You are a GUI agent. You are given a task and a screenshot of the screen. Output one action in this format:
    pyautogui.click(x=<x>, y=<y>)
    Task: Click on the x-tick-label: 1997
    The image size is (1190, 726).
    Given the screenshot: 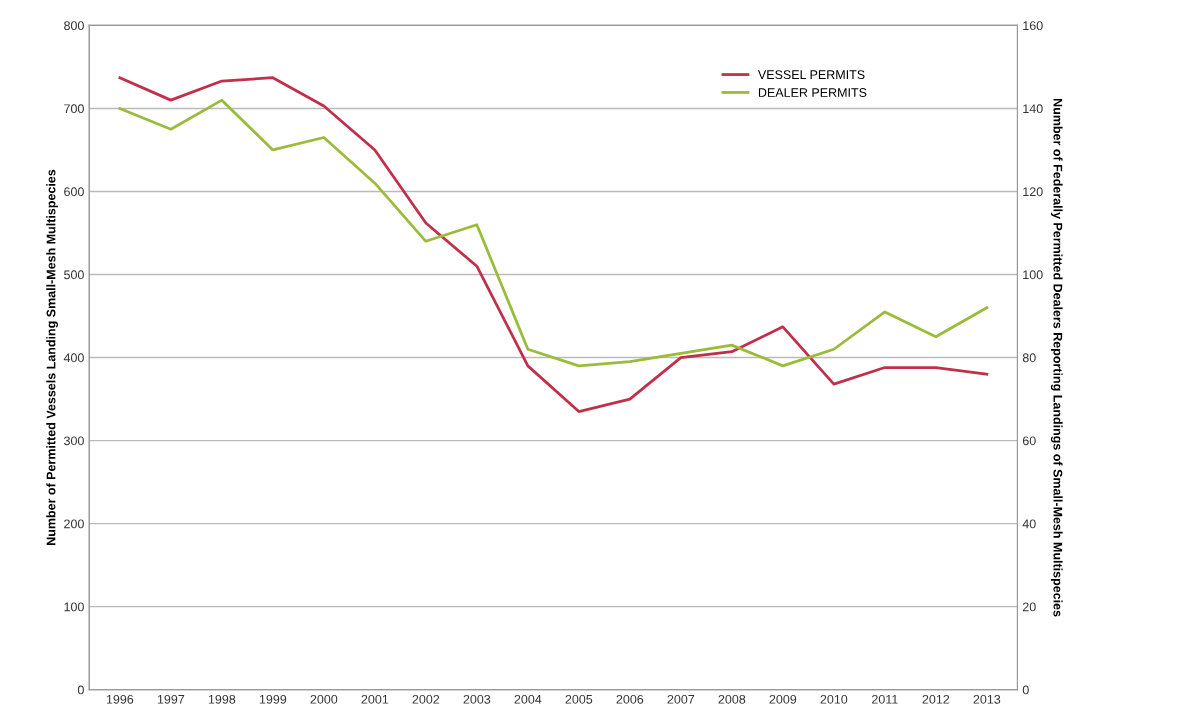 What is the action you would take?
    pyautogui.click(x=171, y=699)
    